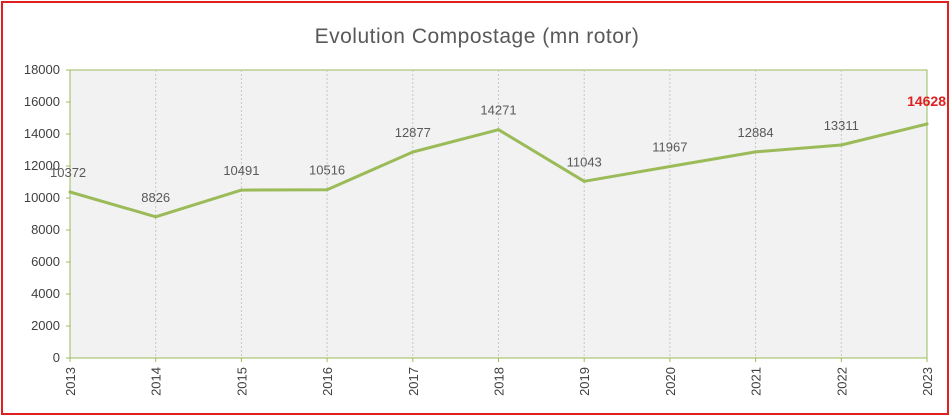  I want to click on data-label: 12877, so click(413, 132).